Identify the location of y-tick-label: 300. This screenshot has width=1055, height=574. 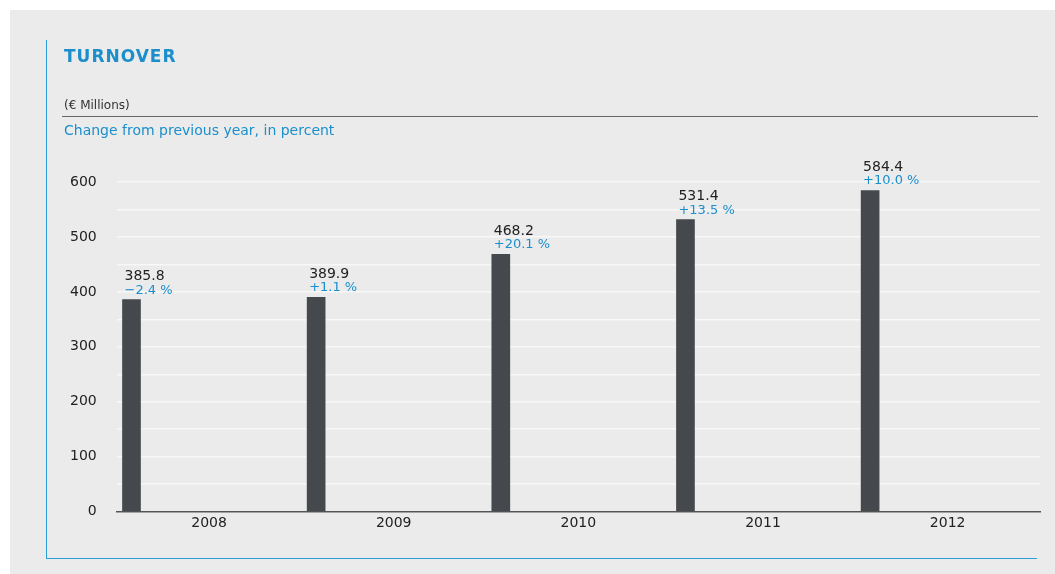
(83, 345).